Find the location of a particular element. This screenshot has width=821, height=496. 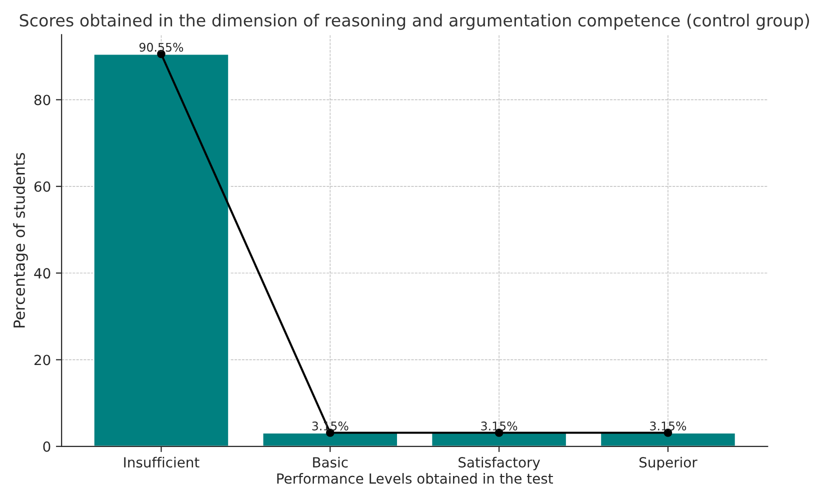

x-axis-title: Performance Levels obtained in the test is located at coordinates (415, 478).